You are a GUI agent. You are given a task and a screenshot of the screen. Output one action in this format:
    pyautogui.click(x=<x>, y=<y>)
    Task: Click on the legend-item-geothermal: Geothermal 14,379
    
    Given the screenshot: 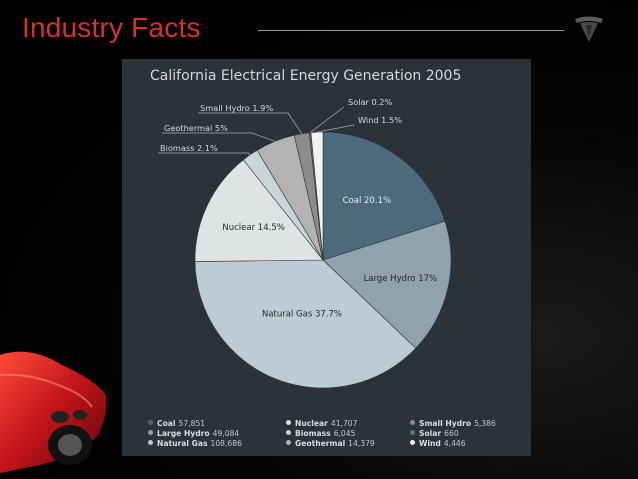 What is the action you would take?
    pyautogui.click(x=330, y=443)
    